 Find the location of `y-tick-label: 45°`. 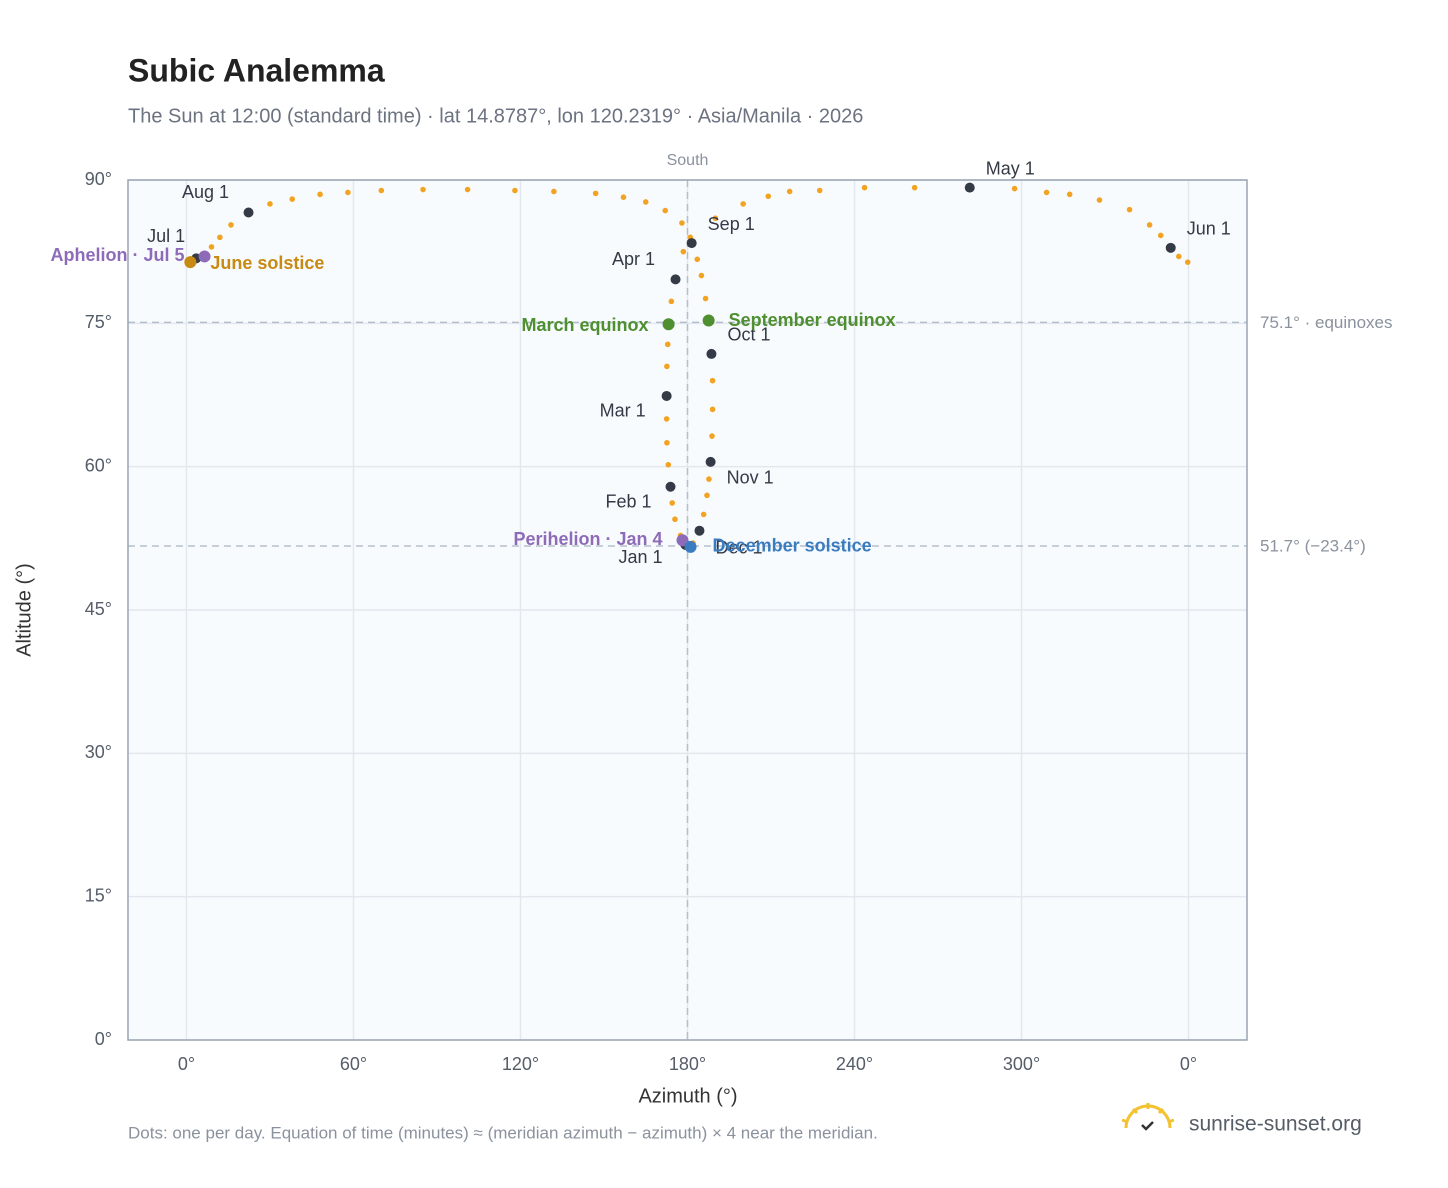

y-tick-label: 45° is located at coordinates (98, 609).